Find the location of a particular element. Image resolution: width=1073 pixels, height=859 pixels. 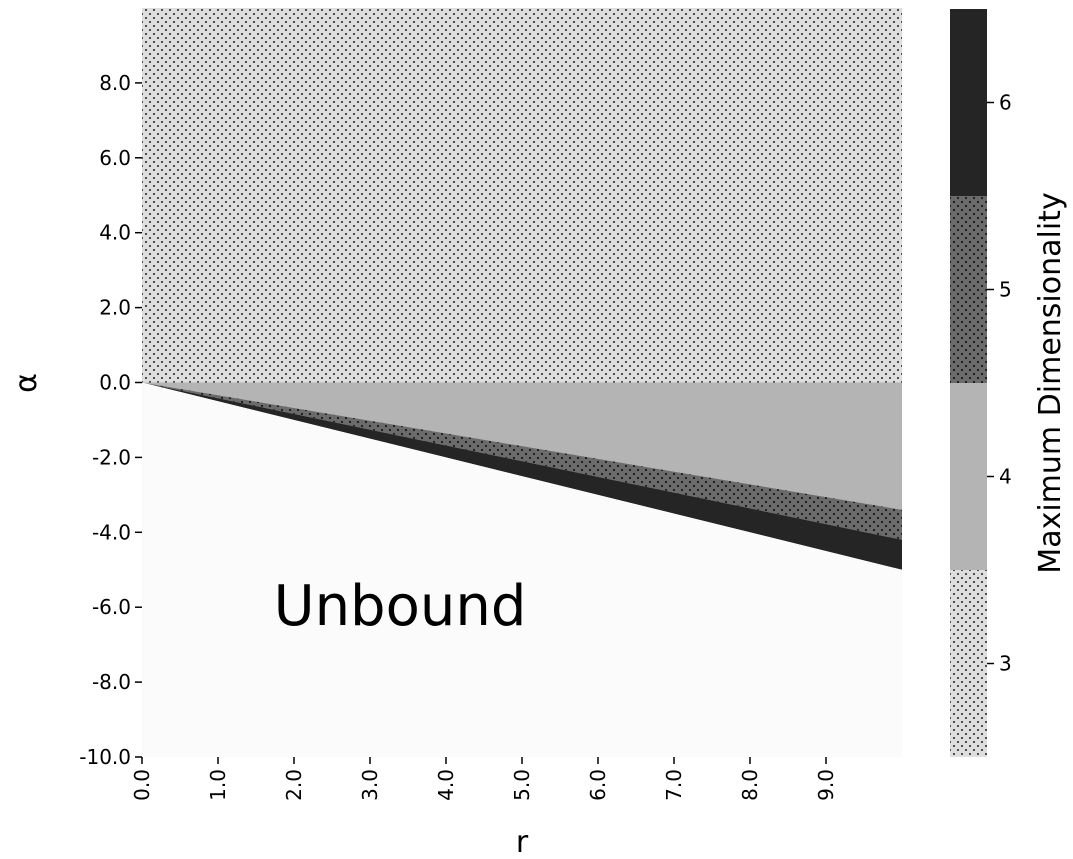

x-tick-label: 7.0 is located at coordinates (674, 785).